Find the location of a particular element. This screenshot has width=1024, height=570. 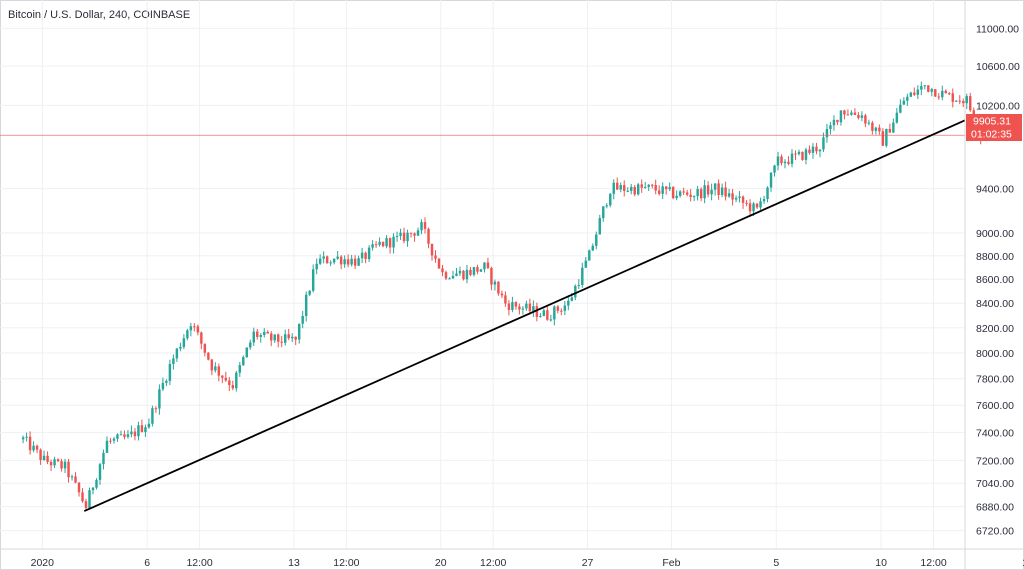

y-tick-label: 7200.00 is located at coordinates (995, 461).